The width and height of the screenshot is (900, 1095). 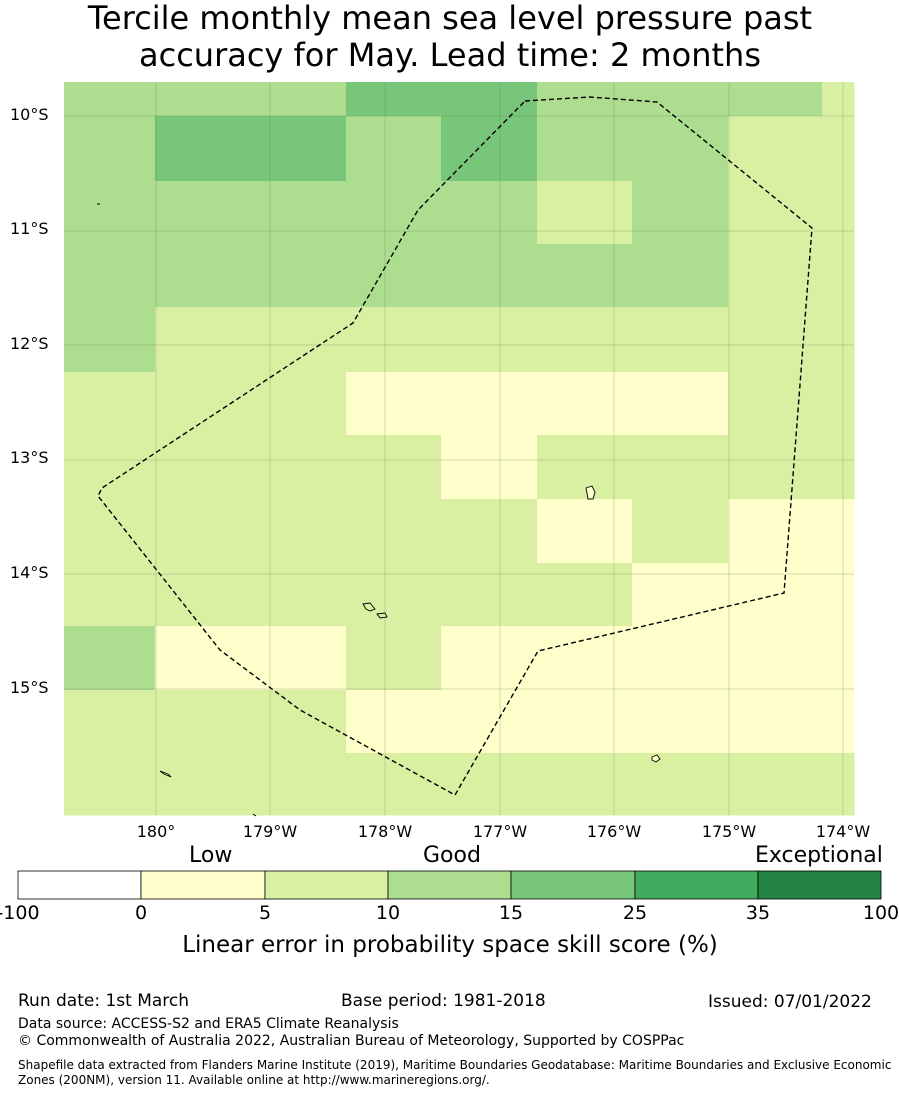 I want to click on colorbar-category-good: Good, so click(x=452, y=855).